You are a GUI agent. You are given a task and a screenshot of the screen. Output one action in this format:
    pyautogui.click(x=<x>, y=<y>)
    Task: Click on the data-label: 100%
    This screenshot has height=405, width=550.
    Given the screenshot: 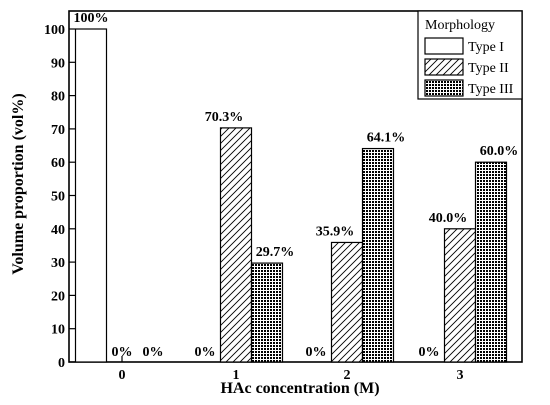 What is the action you would take?
    pyautogui.click(x=91, y=18)
    